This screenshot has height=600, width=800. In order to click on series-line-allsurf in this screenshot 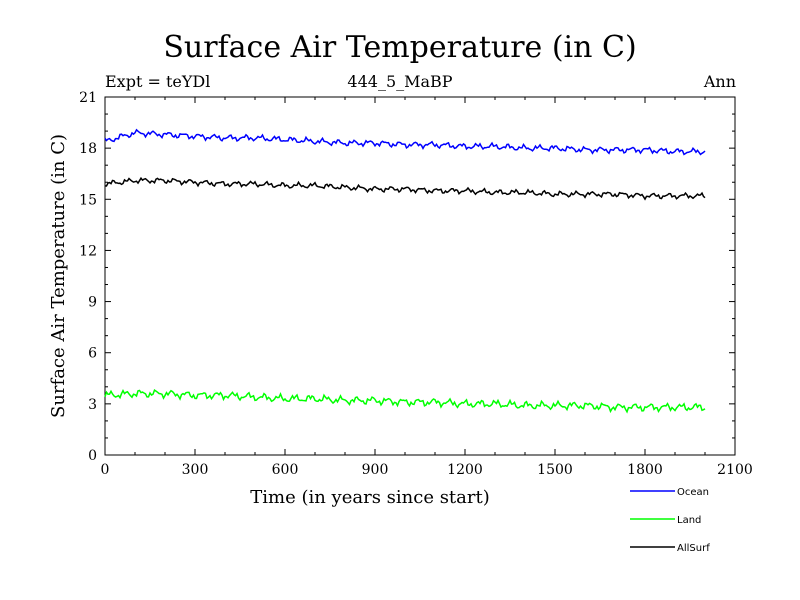, I will do `click(405, 188)`.